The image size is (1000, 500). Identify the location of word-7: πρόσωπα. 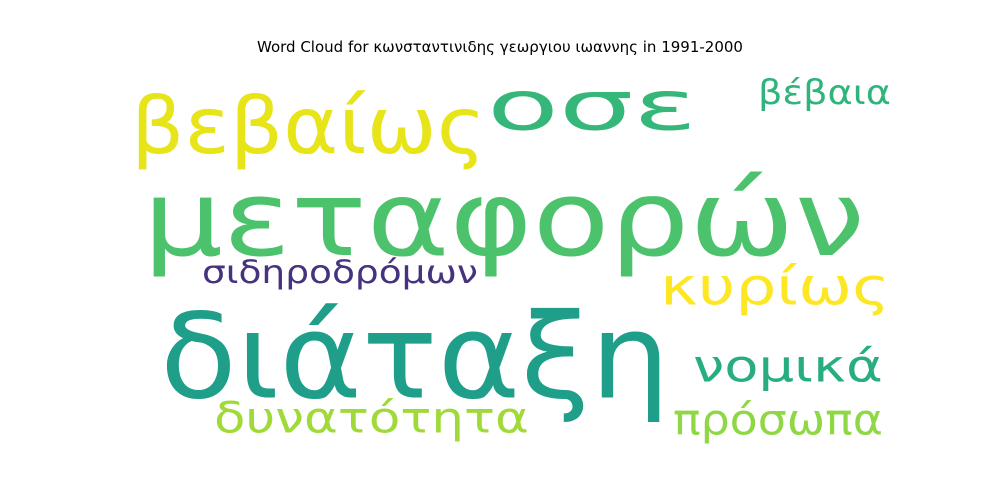
(778, 420).